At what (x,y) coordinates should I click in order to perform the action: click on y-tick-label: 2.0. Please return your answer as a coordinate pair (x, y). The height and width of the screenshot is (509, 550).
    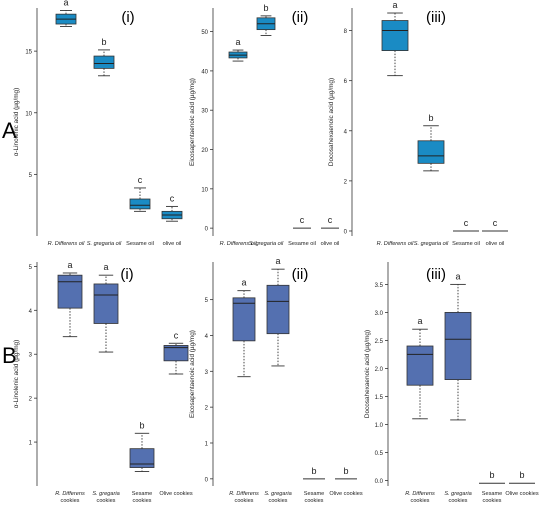
    Looking at the image, I should click on (379, 370).